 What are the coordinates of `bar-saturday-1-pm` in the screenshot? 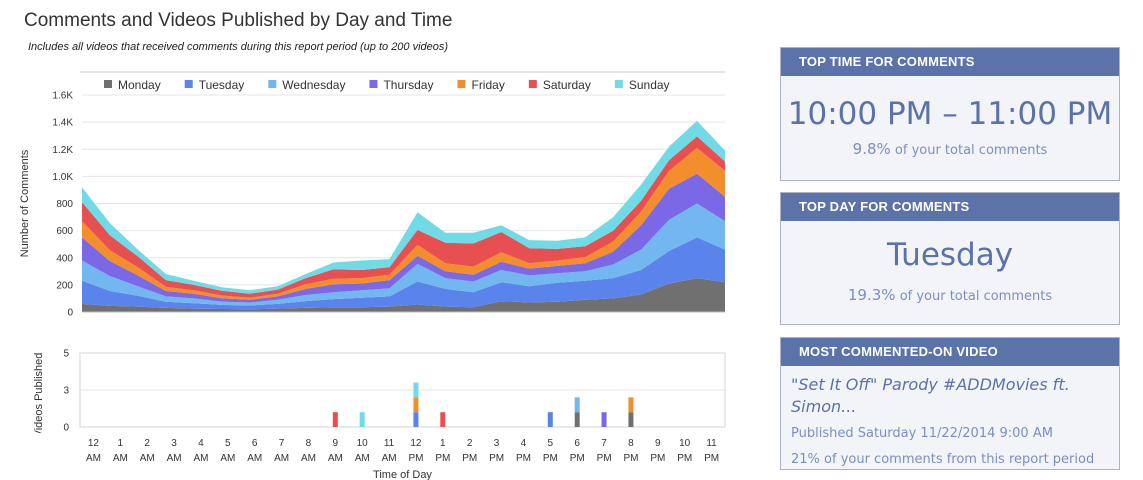 It's located at (443, 419).